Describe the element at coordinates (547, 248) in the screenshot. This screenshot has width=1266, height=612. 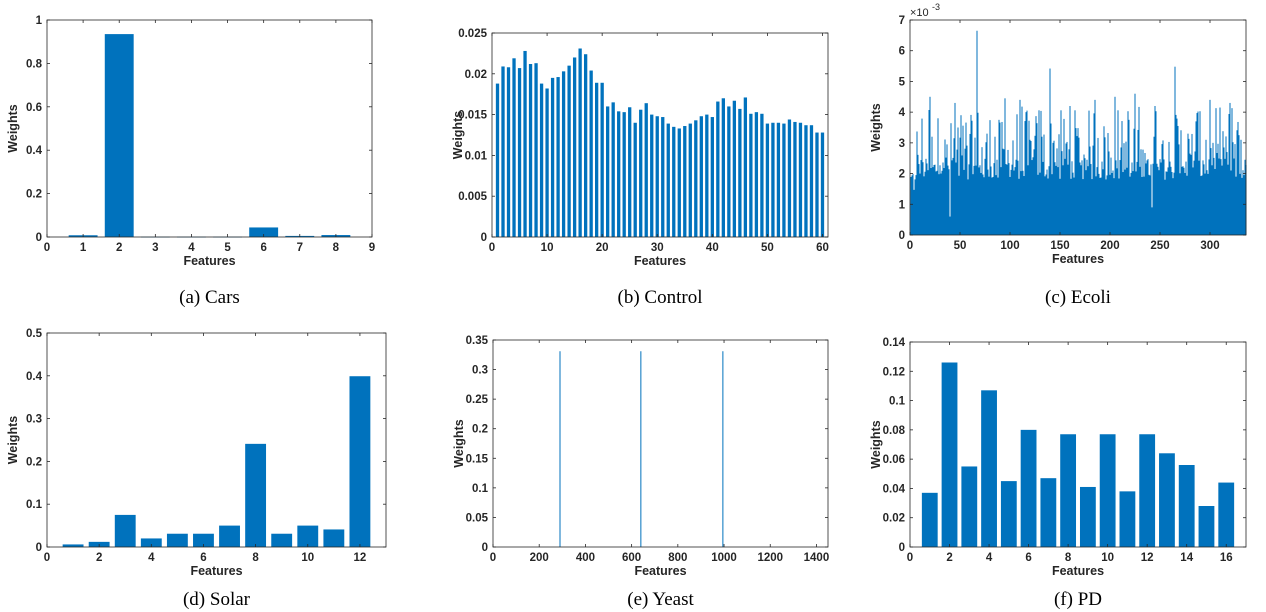
I see `x-tick-label: 10` at that location.